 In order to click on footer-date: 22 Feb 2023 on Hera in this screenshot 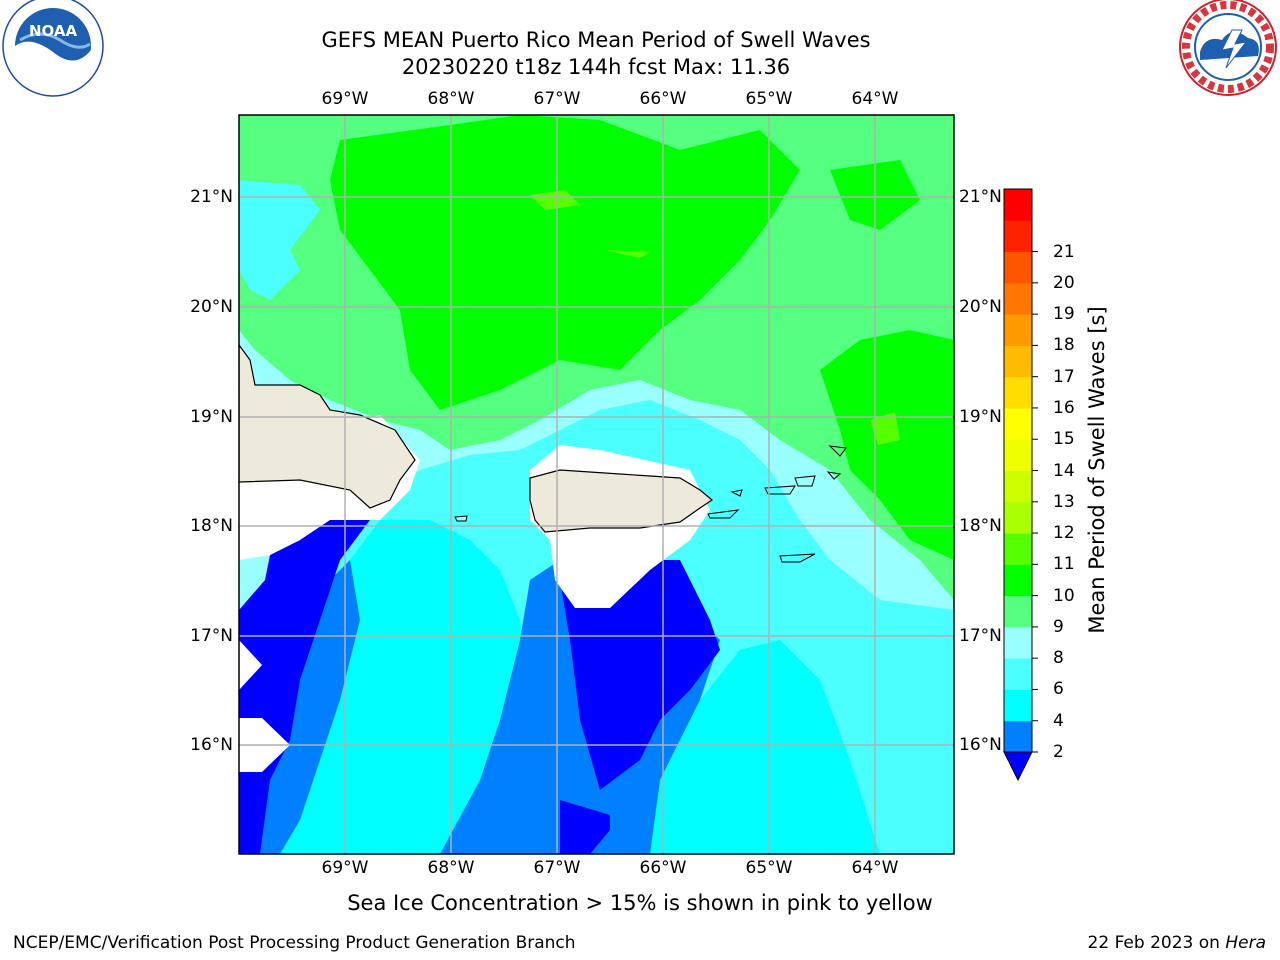, I will do `click(1177, 943)`.